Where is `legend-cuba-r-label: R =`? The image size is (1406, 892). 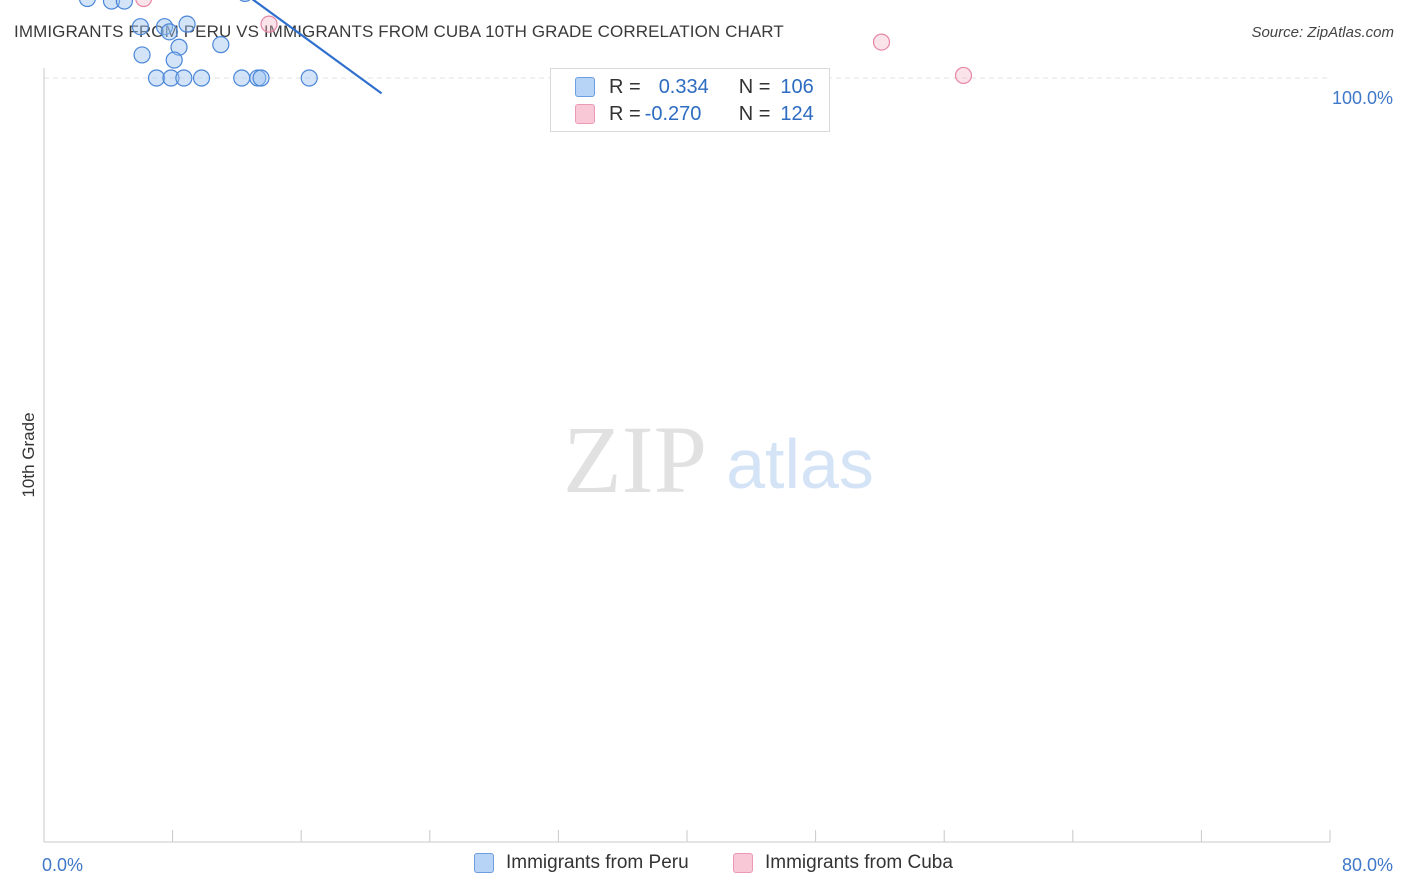
legend-cuba-r-label: R = is located at coordinates (625, 113).